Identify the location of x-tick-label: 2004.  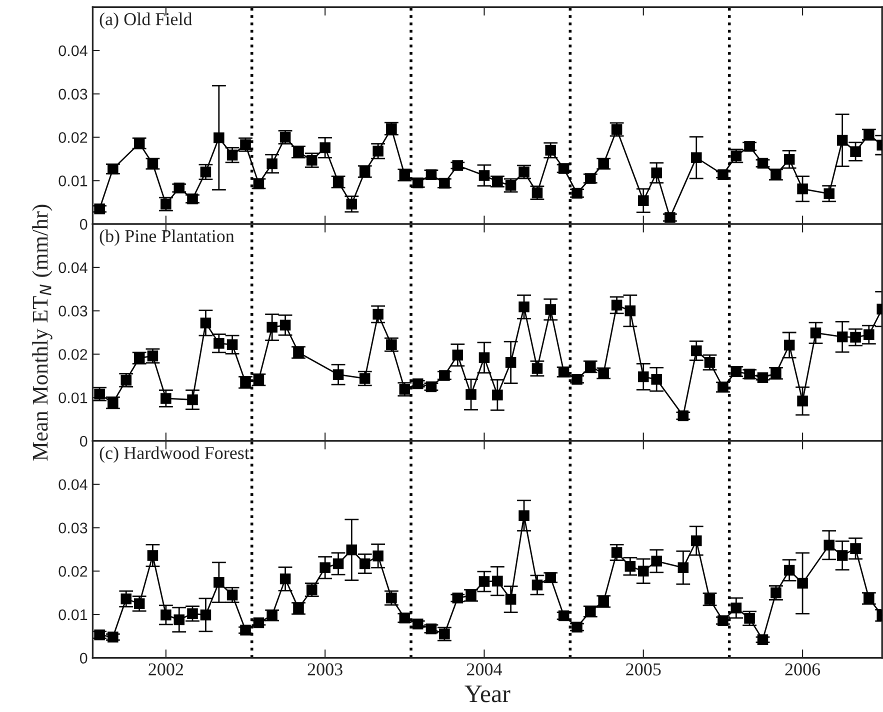
(484, 669).